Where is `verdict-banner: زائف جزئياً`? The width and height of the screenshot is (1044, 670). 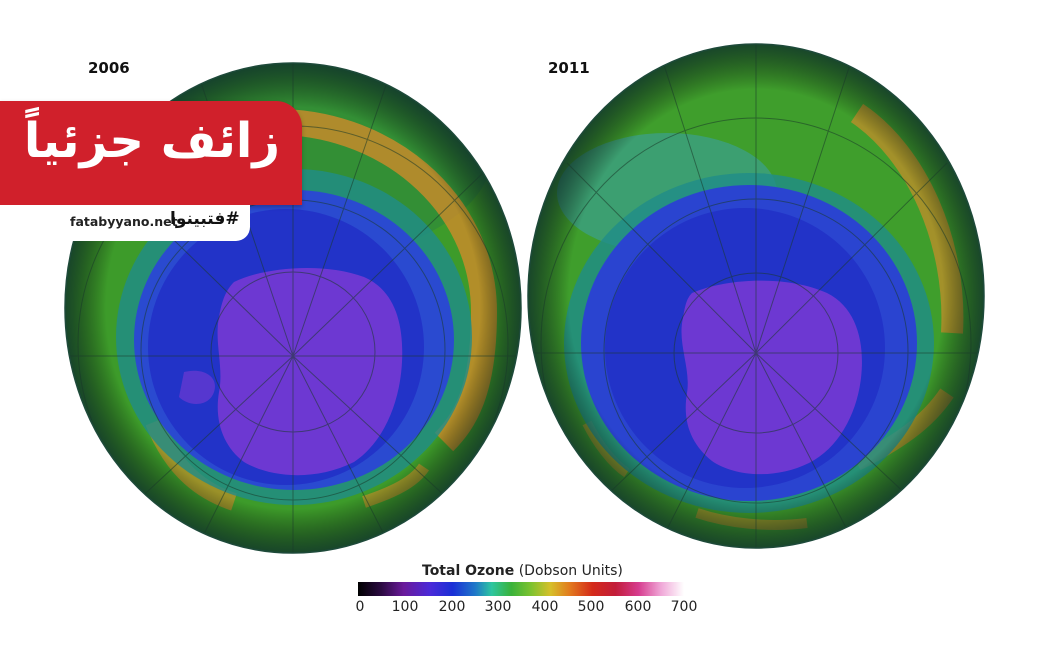
verdict-banner: زائف جزئياً is located at coordinates (151, 153).